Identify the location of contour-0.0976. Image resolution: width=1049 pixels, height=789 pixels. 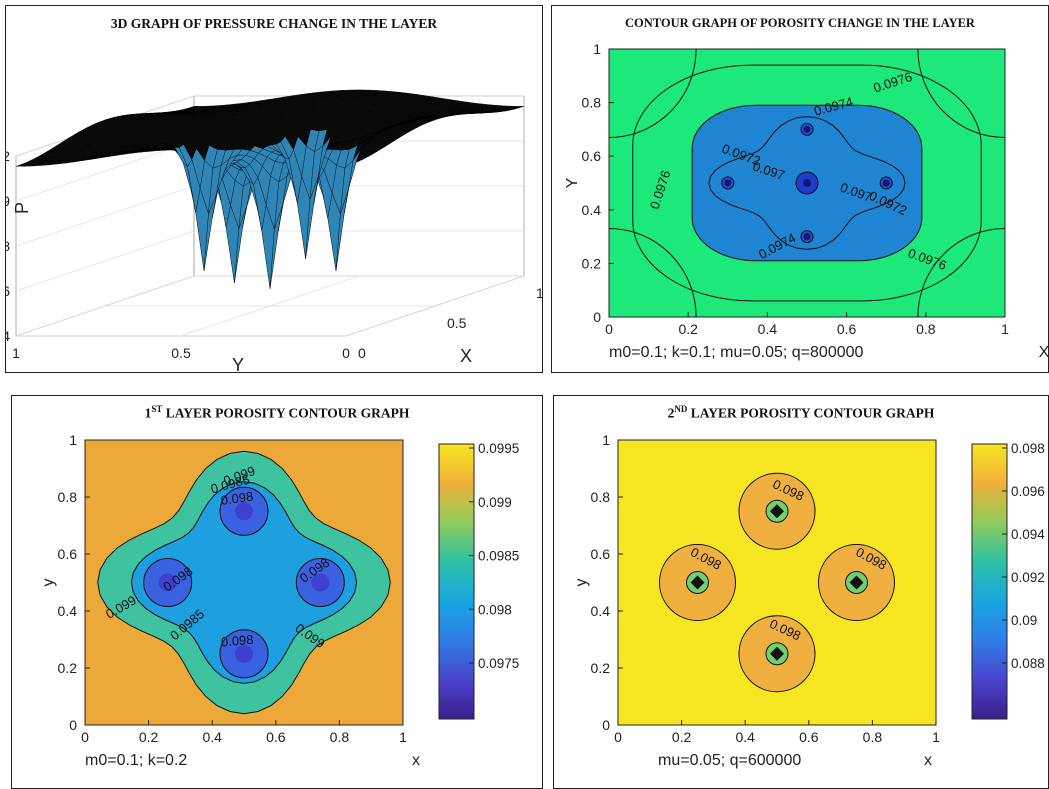
(807, 183).